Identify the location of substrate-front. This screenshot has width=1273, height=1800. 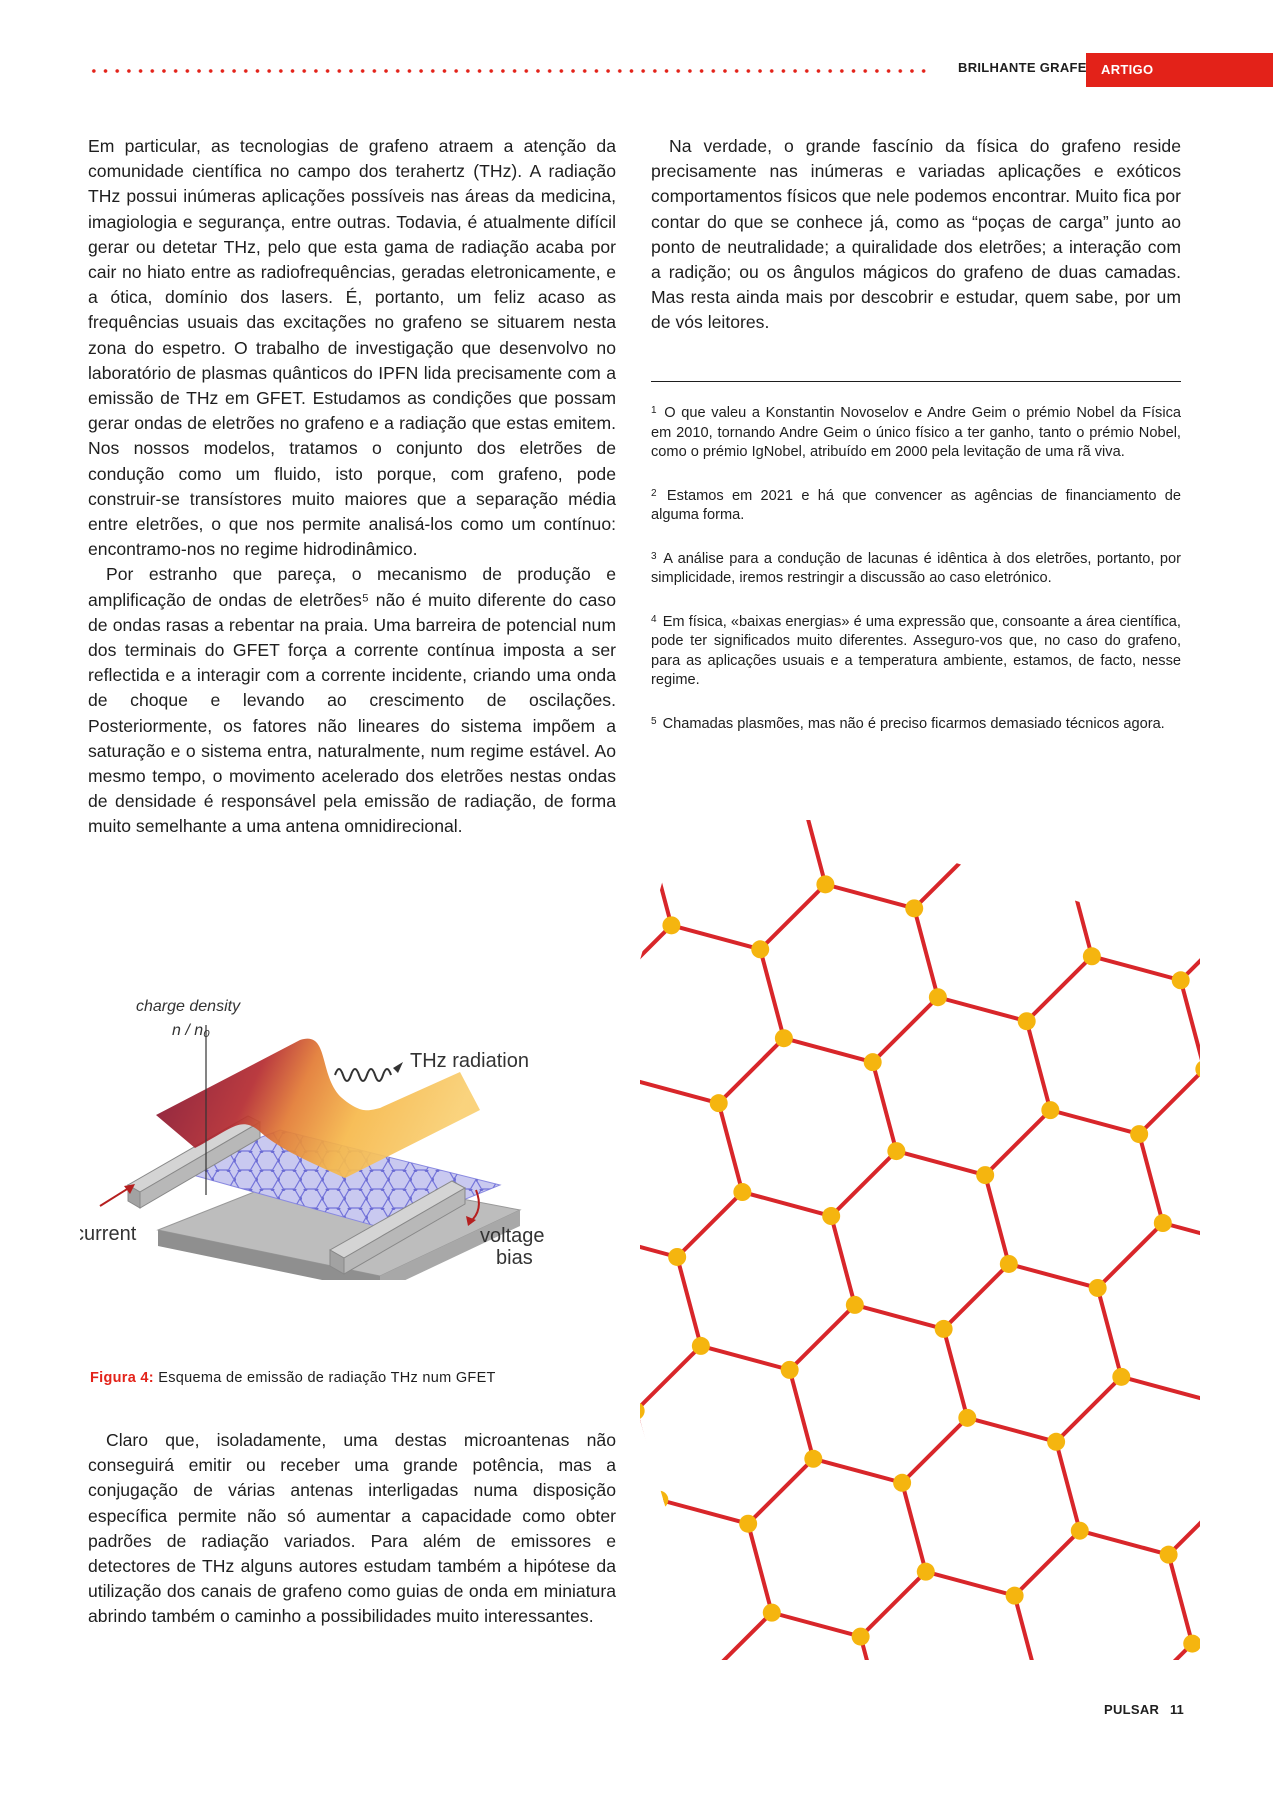
(269, 1255).